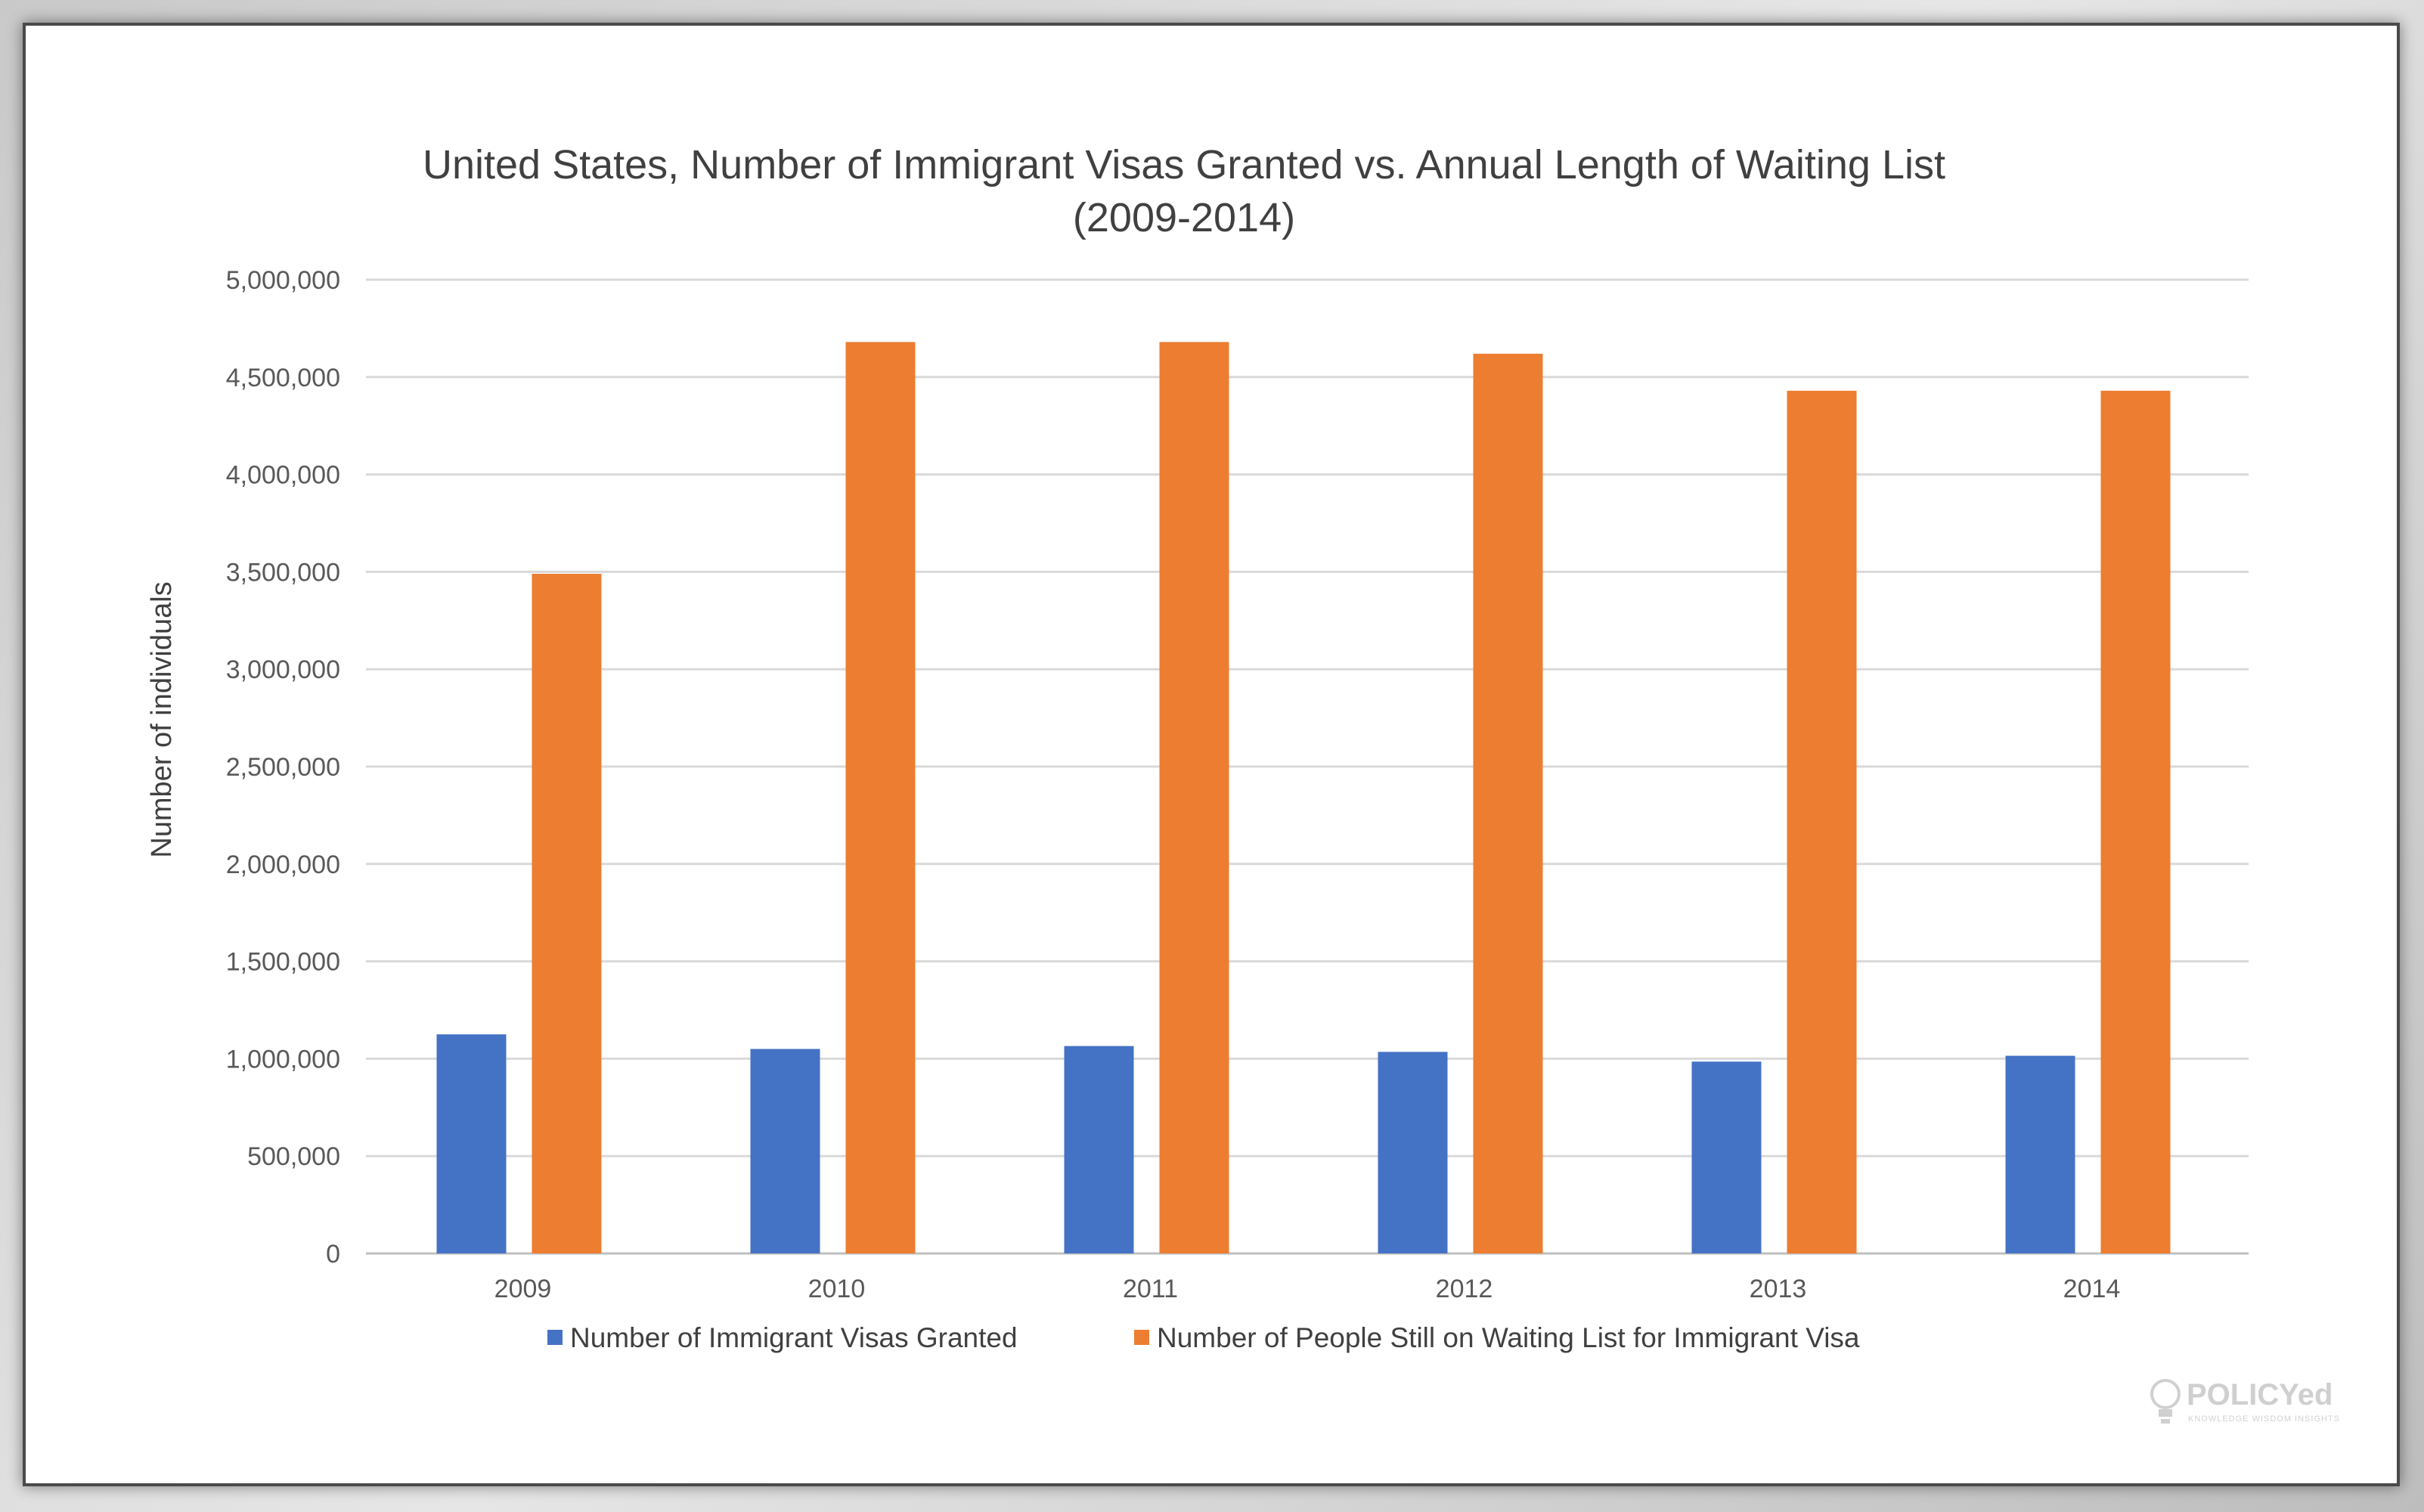 Image resolution: width=2424 pixels, height=1512 pixels. What do you see at coordinates (1464, 1289) in the screenshot?
I see `x-tick-label: 2012` at bounding box center [1464, 1289].